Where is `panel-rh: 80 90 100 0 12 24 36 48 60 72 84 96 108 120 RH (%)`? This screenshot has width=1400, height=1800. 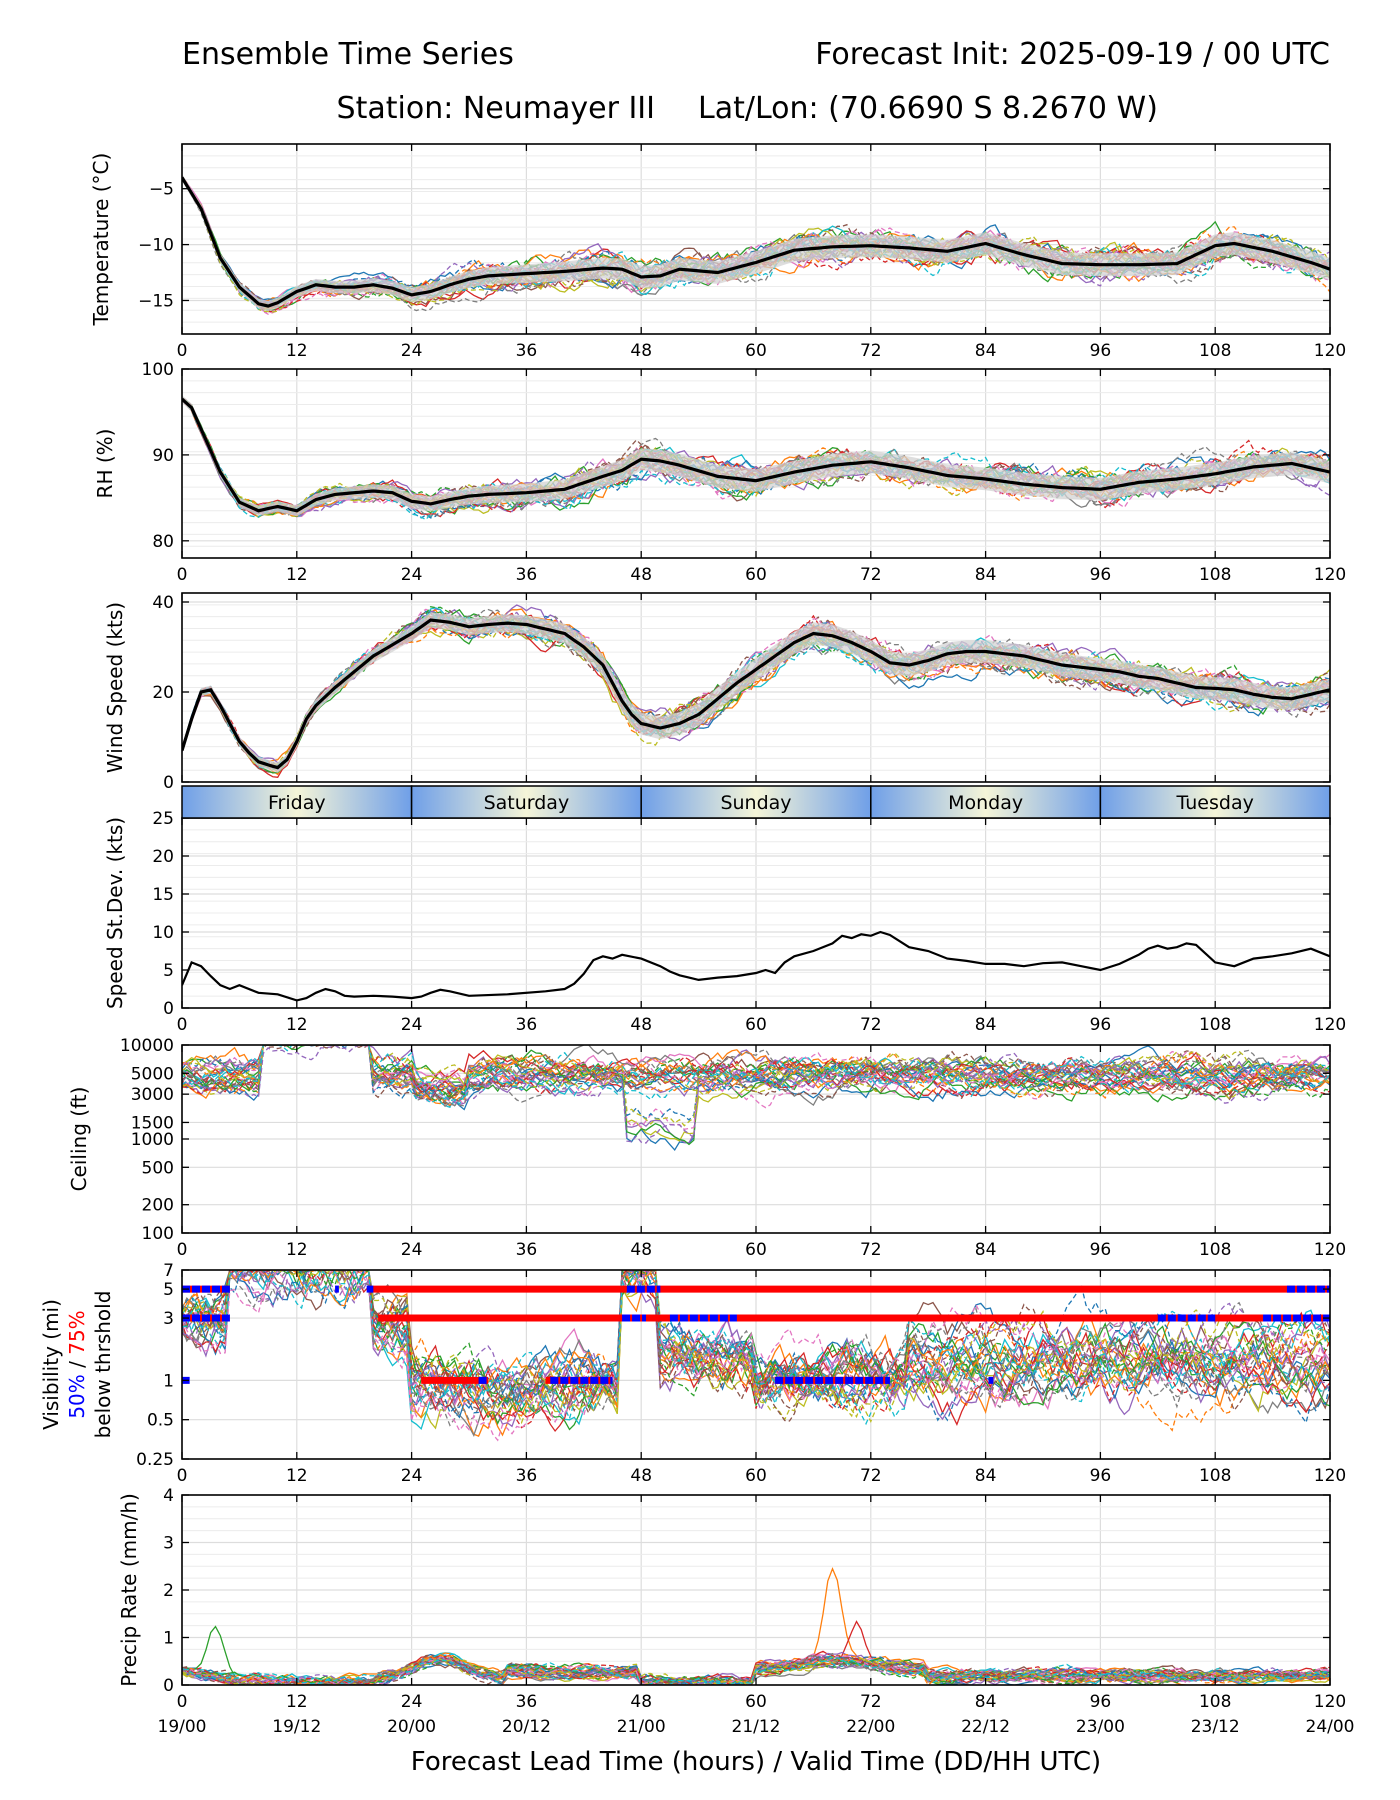 panel-rh: 80 90 100 0 12 24 36 48 60 72 84 96 108 120 RH (%) is located at coordinates (719, 472).